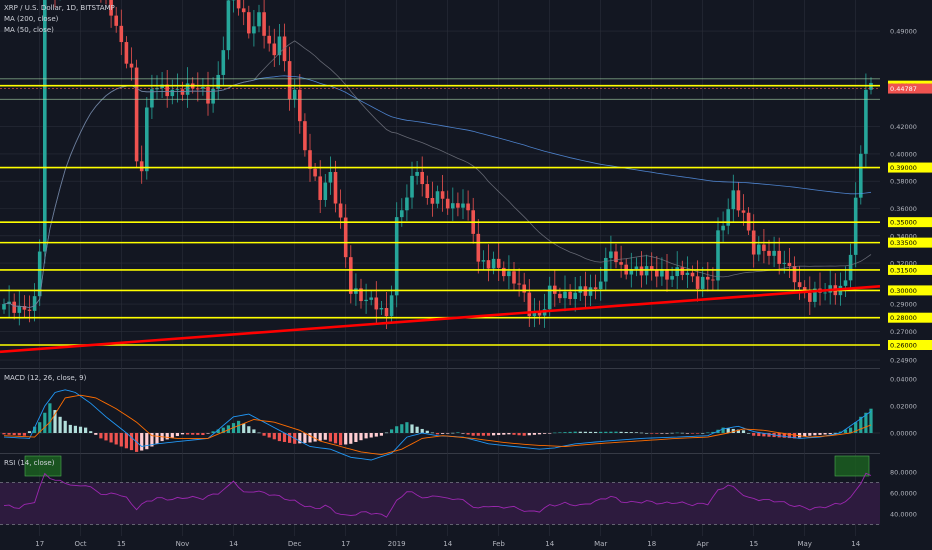 The height and width of the screenshot is (550, 932). Describe the element at coordinates (903, 380) in the screenshot. I see `macd-y-tick-label: 0.04000` at that location.